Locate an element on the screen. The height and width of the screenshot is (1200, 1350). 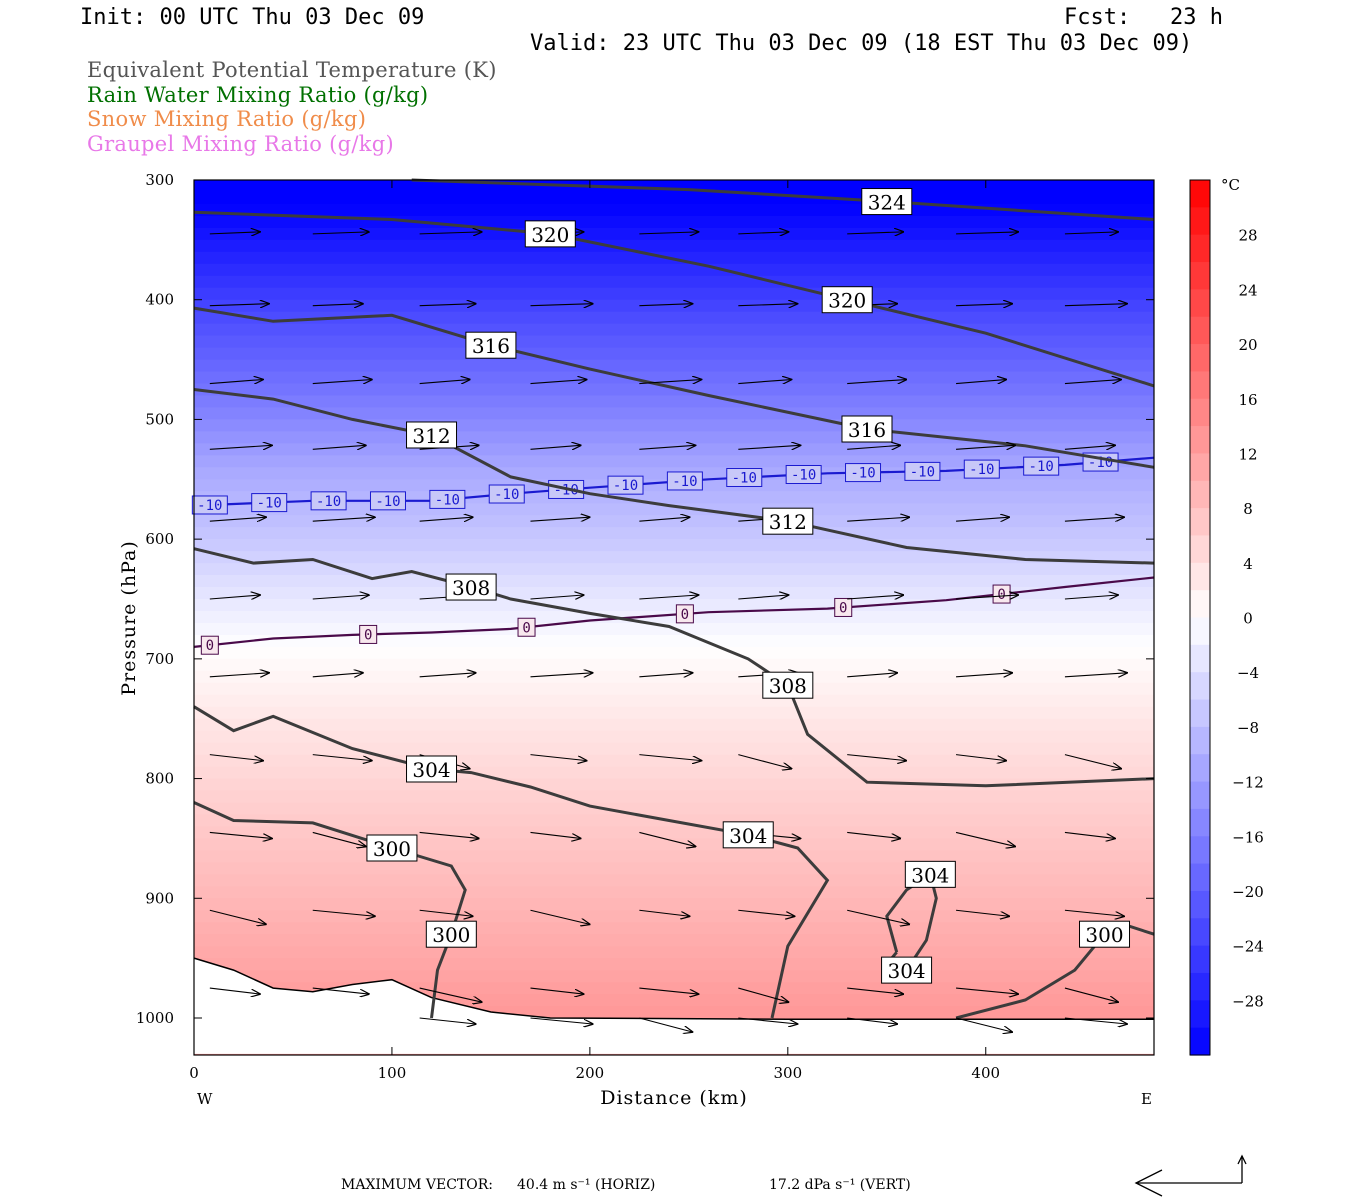
colorbar-tick-label: 12 is located at coordinates (1247, 454).